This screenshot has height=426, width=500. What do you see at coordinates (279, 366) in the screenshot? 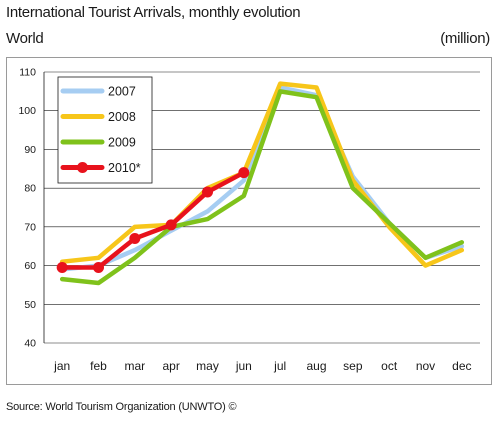
I see `x-tick-label: jul` at bounding box center [279, 366].